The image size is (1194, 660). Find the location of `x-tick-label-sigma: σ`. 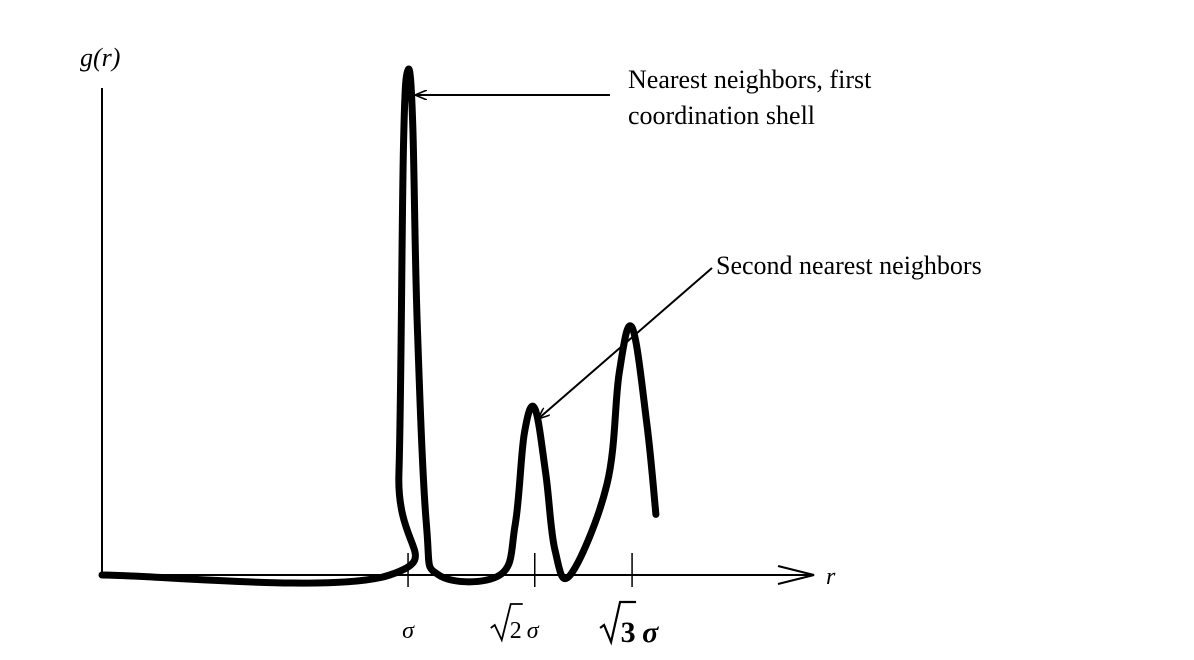

x-tick-label-sigma: σ is located at coordinates (408, 631).